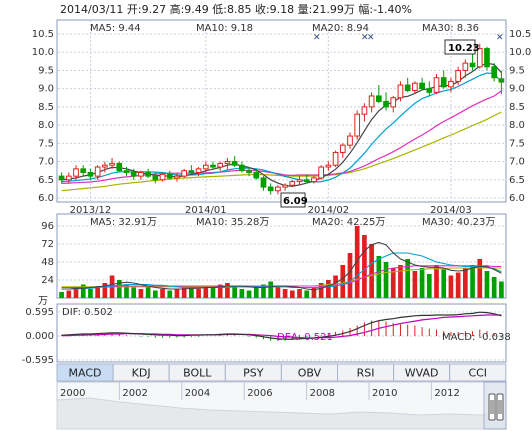 This screenshot has width=532, height=431. What do you see at coordinates (309, 372) in the screenshot?
I see `tab-obv: OBV` at bounding box center [309, 372].